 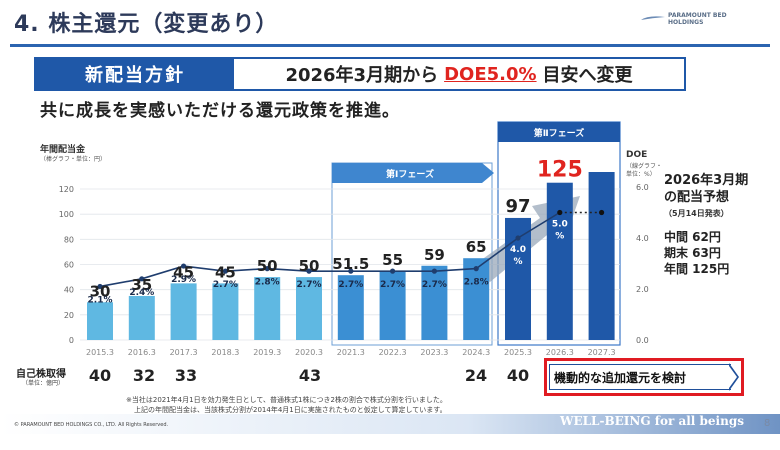 I want to click on right-axis-subtitle-2: 単位：%）, so click(x=641, y=174).